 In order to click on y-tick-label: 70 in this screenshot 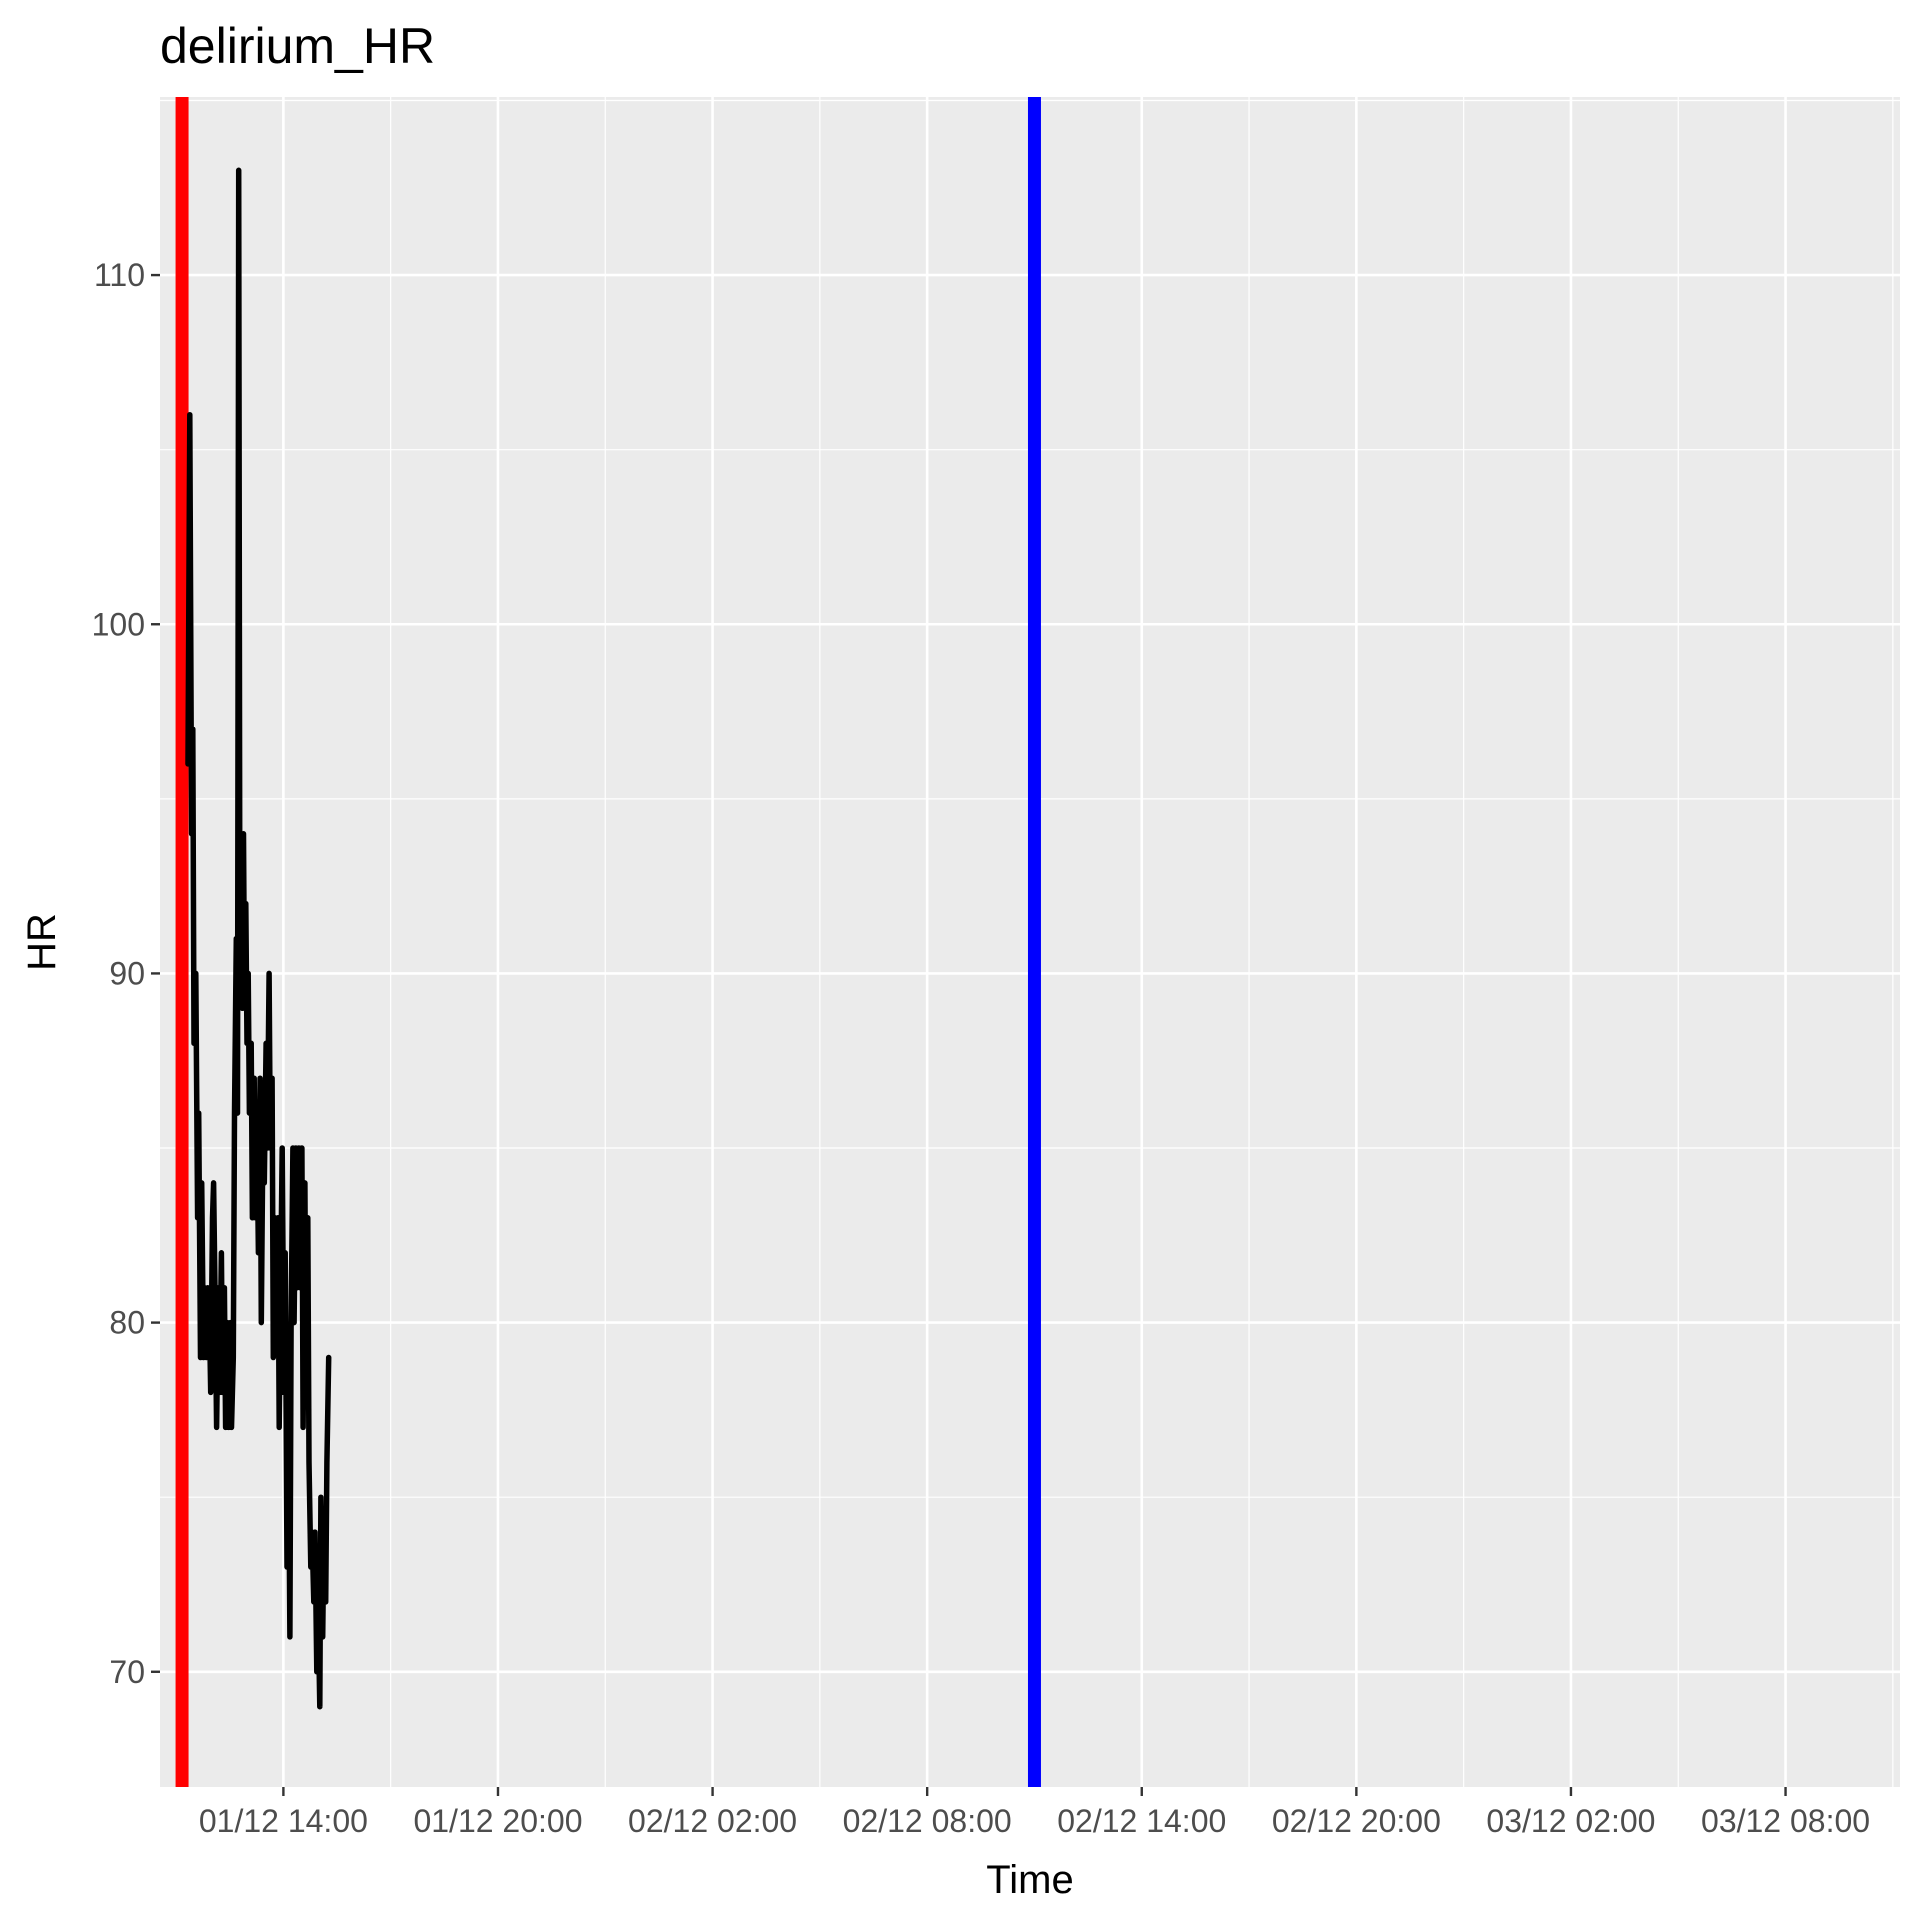, I will do `click(127, 1672)`.